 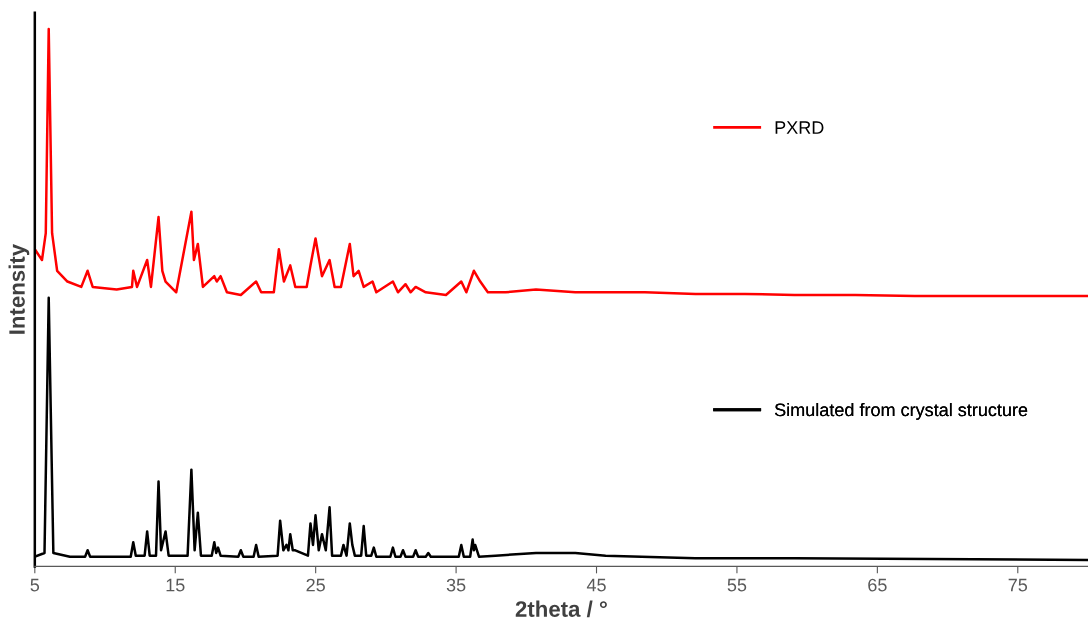 I want to click on x-tick-label: 55, so click(x=737, y=585).